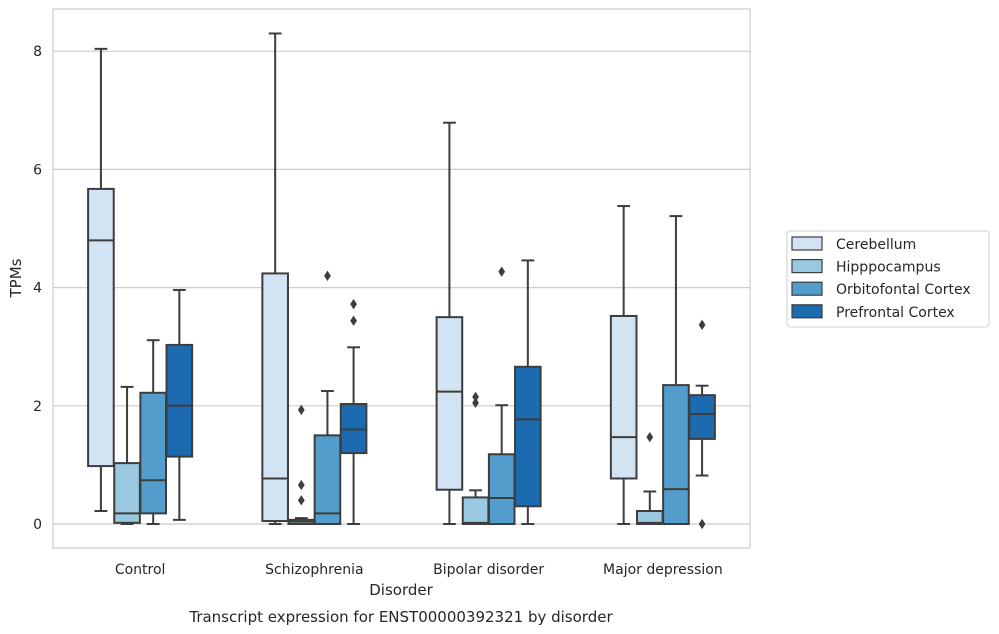 This screenshot has width=999, height=634. I want to click on x-tick-label: Major depression, so click(663, 570).